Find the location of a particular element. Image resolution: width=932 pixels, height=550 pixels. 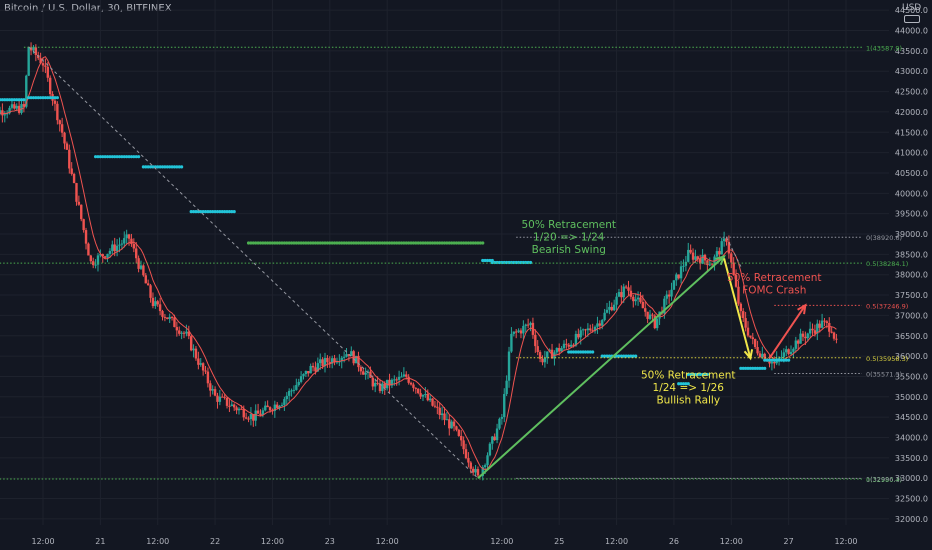

price-tick-label: 40500.0 is located at coordinates (911, 173).